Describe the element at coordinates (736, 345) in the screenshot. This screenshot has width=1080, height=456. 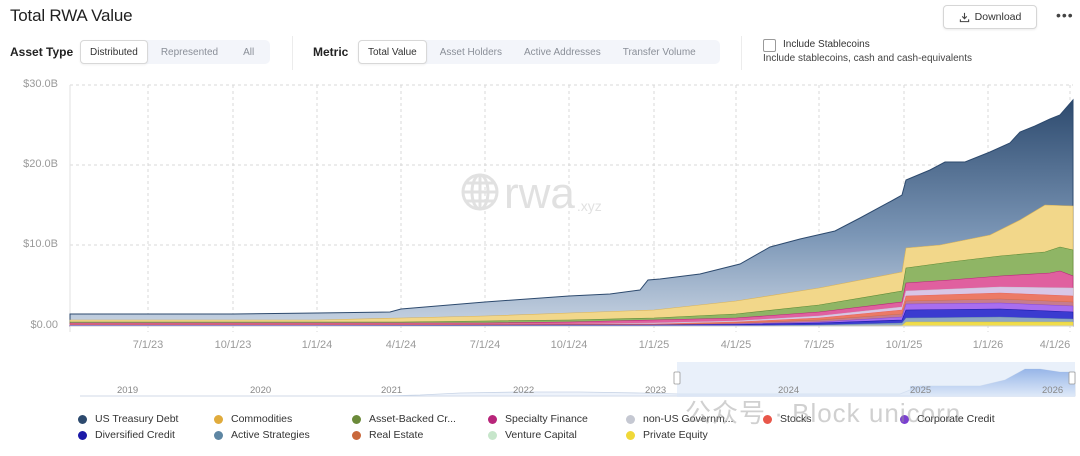
I see `x-tick: 4/1/25` at that location.